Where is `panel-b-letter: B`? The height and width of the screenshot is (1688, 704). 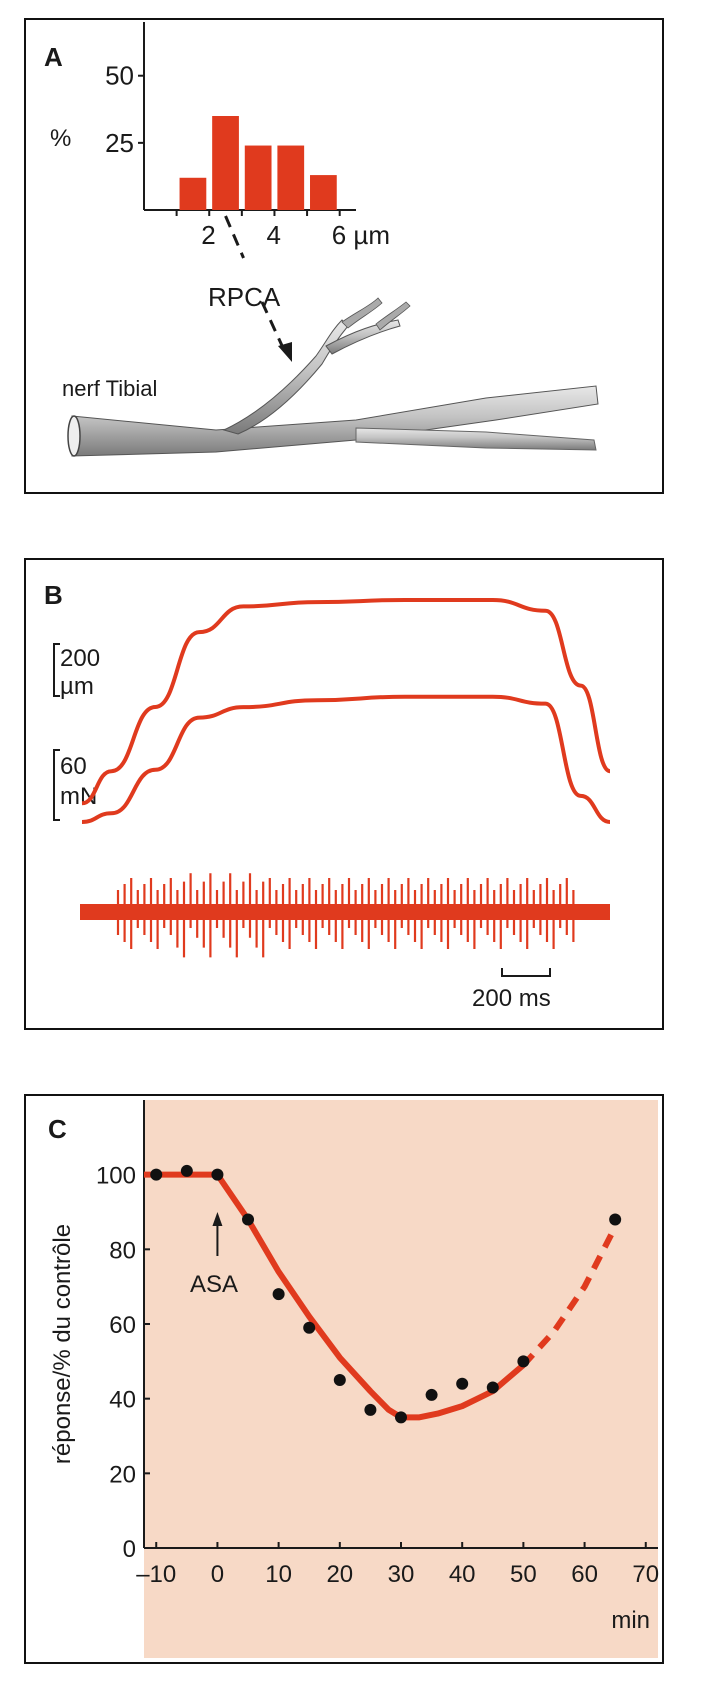
panel-b-letter: B is located at coordinates (53, 595).